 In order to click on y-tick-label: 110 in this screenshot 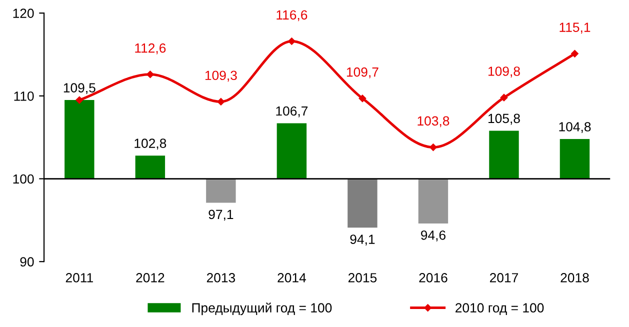, I will do `click(24, 96)`.